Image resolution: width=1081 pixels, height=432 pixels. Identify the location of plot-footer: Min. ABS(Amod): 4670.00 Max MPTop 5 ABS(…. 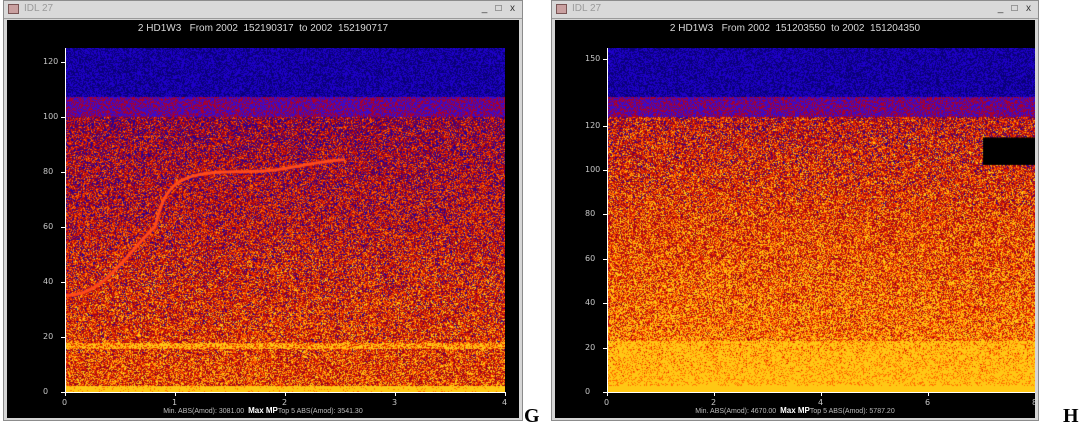
(795, 410).